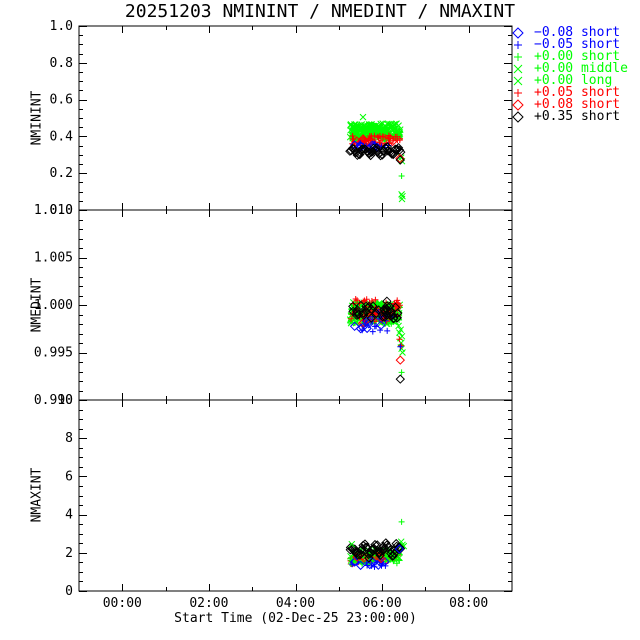 The height and width of the screenshot is (640, 640). I want to click on legend-item: +0.00 middle, so click(567, 68).